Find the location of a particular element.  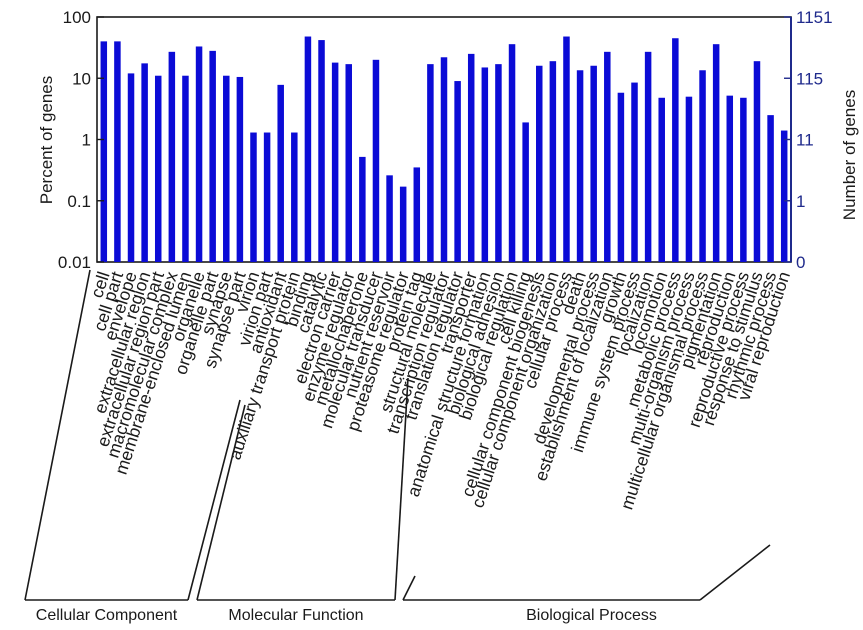

y2-tick-label-2: 11 is located at coordinates (805, 140).